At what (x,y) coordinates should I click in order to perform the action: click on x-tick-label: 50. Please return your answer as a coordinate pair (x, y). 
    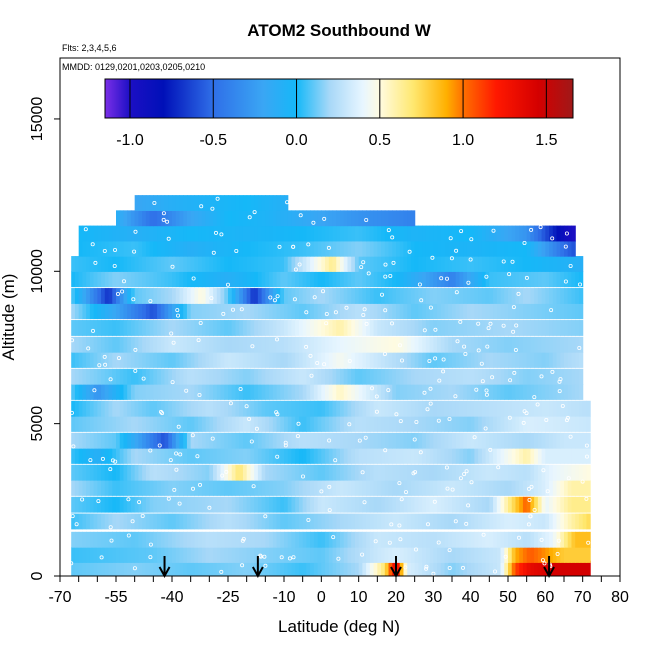
    Looking at the image, I should click on (508, 597).